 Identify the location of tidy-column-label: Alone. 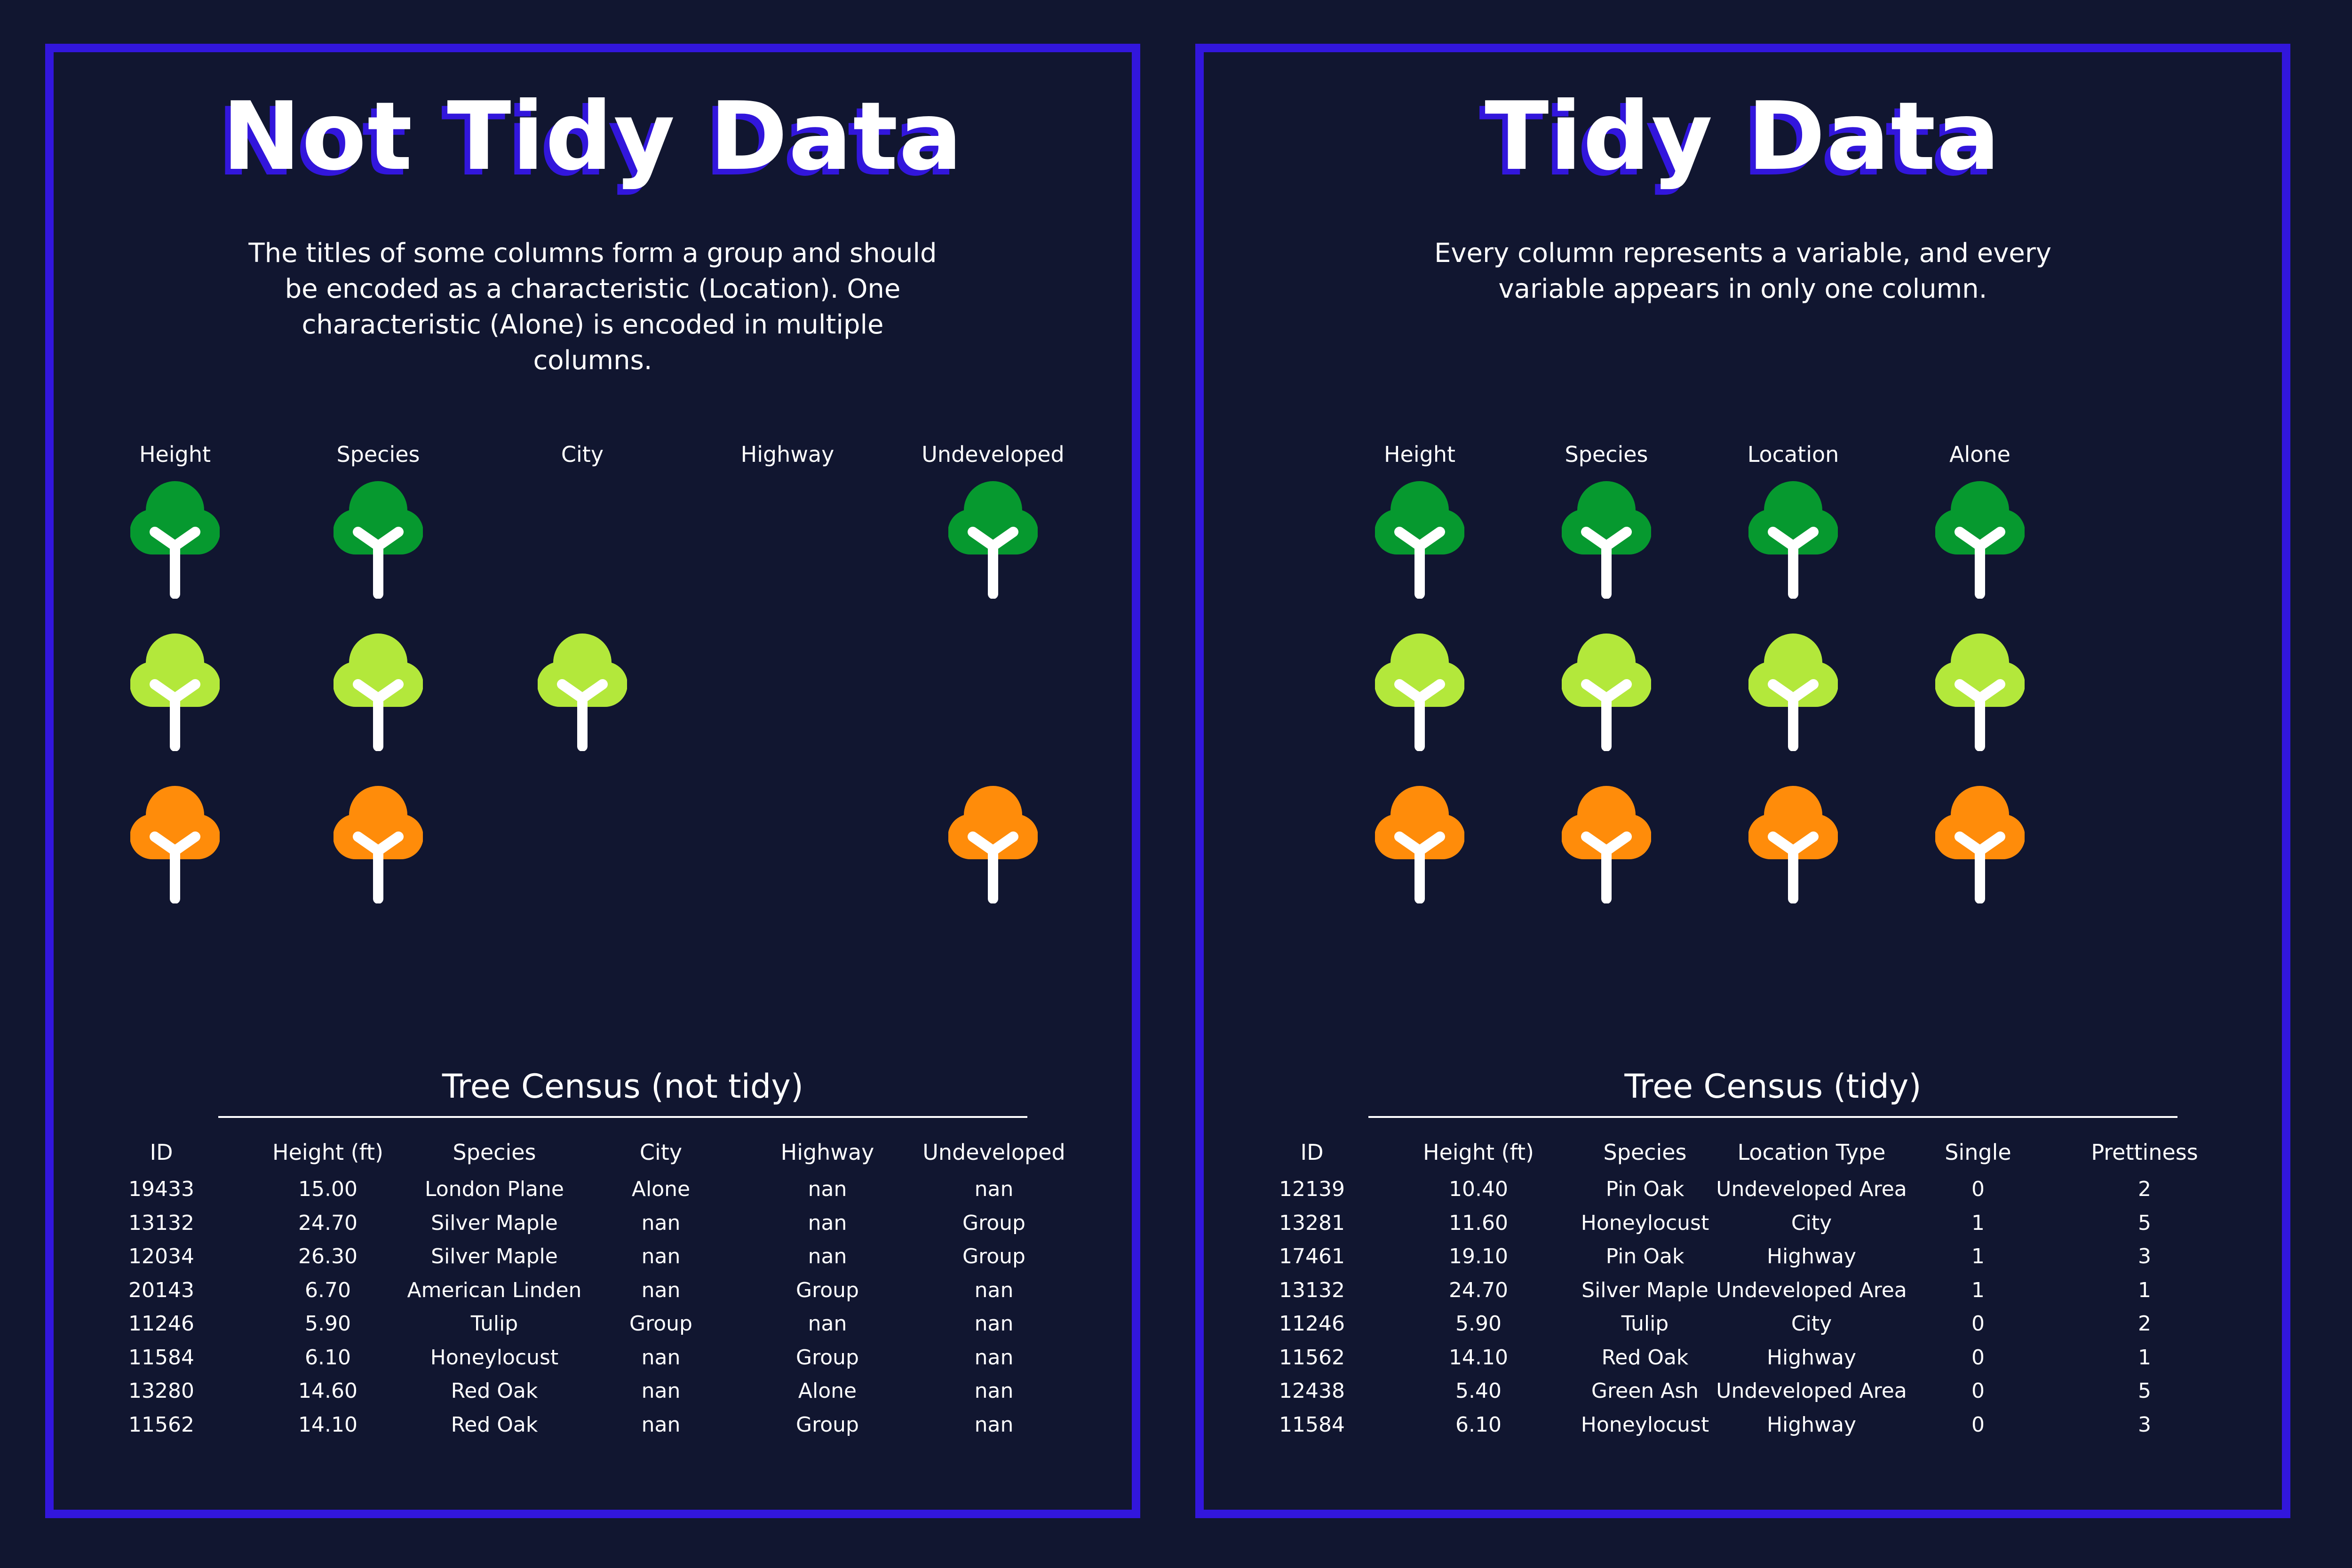
(1979, 454).